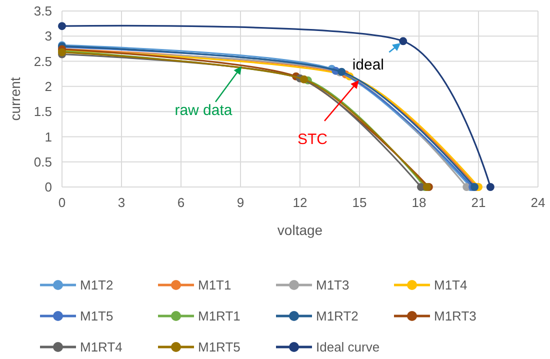 Image resolution: width=550 pixels, height=359 pixels. Describe the element at coordinates (203, 111) in the screenshot. I see `annotation: raw data` at that location.